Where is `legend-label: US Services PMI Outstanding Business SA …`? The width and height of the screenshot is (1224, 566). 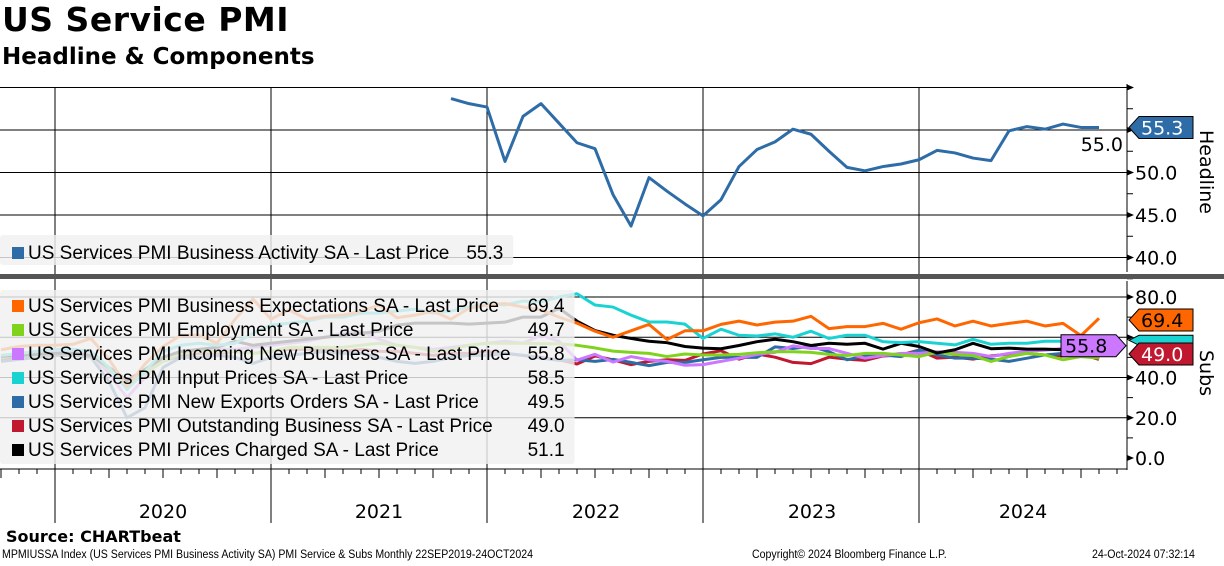 legend-label: US Services PMI Outstanding Business SA … is located at coordinates (260, 426).